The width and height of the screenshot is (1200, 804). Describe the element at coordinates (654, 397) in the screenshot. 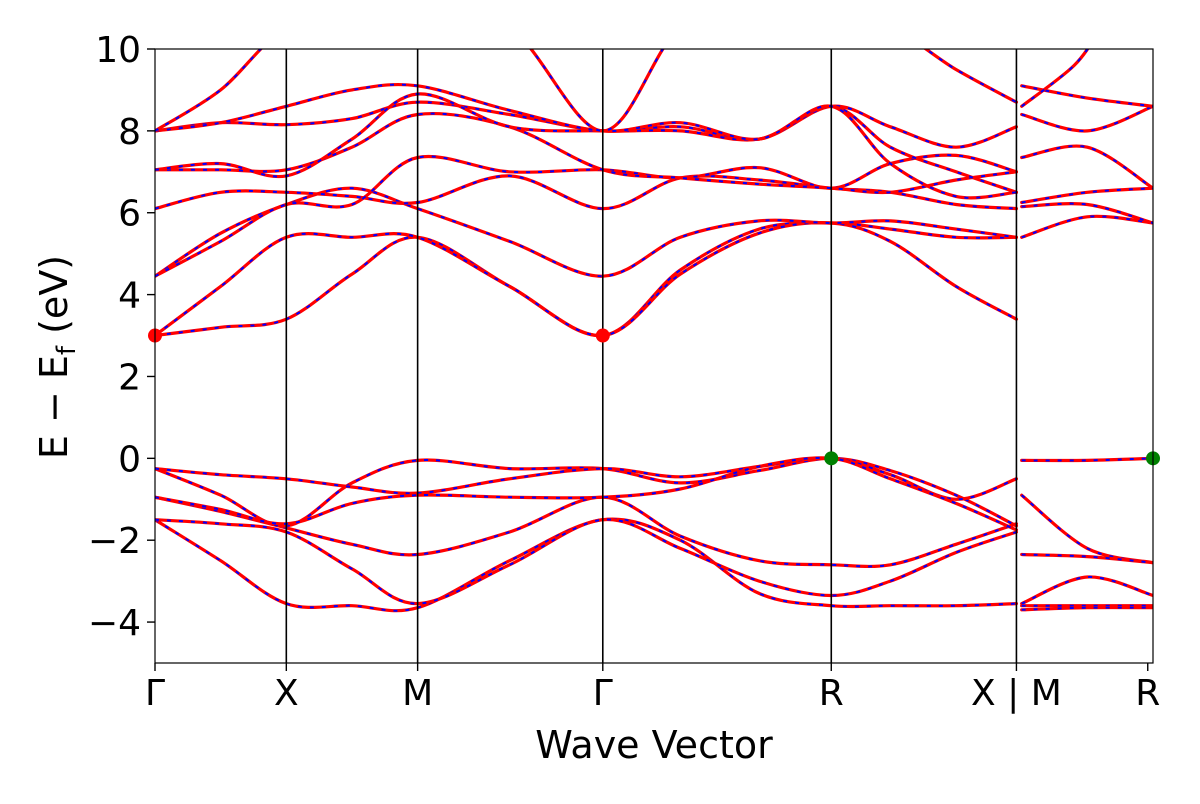

I see `markers-layer` at that location.